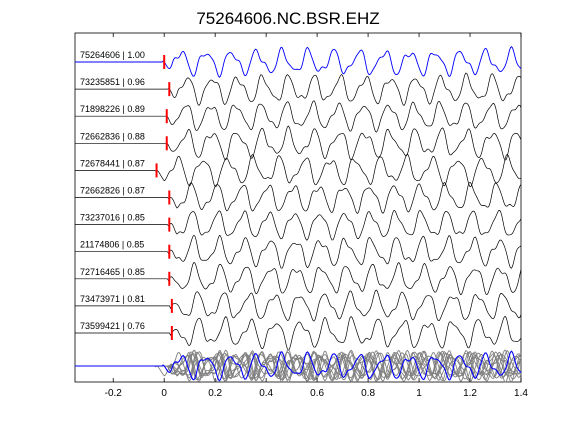 The height and width of the screenshot is (432, 576). I want to click on chart-title: 75264606.NC.BSR.EHZ, so click(287, 18).